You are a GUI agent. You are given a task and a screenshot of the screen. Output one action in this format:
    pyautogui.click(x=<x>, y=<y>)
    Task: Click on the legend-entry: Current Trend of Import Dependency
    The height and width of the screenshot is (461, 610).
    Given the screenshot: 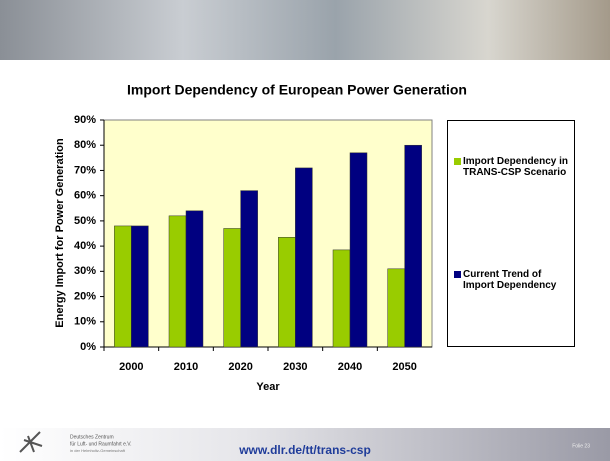 What is the action you would take?
    pyautogui.click(x=514, y=280)
    